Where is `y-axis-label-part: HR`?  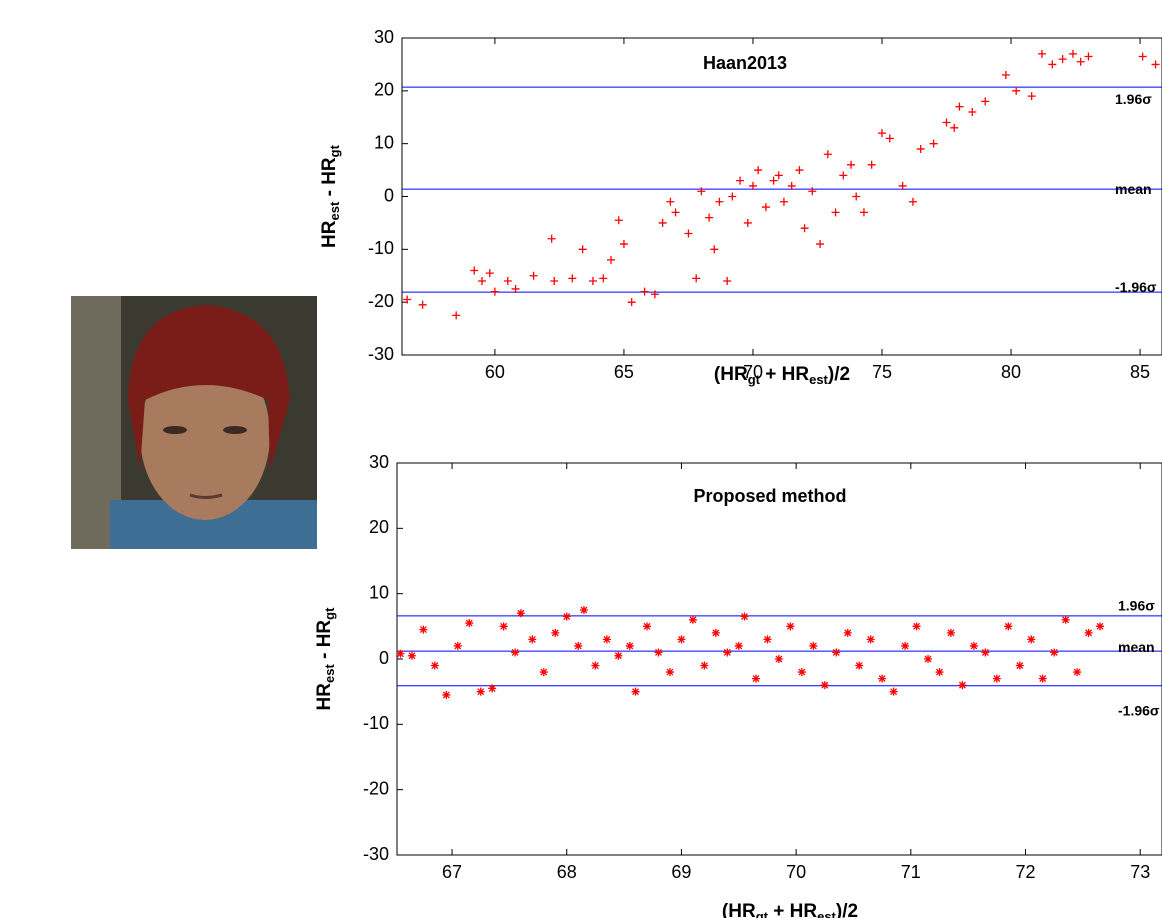
y-axis-label-part: HR is located at coordinates (329, 234).